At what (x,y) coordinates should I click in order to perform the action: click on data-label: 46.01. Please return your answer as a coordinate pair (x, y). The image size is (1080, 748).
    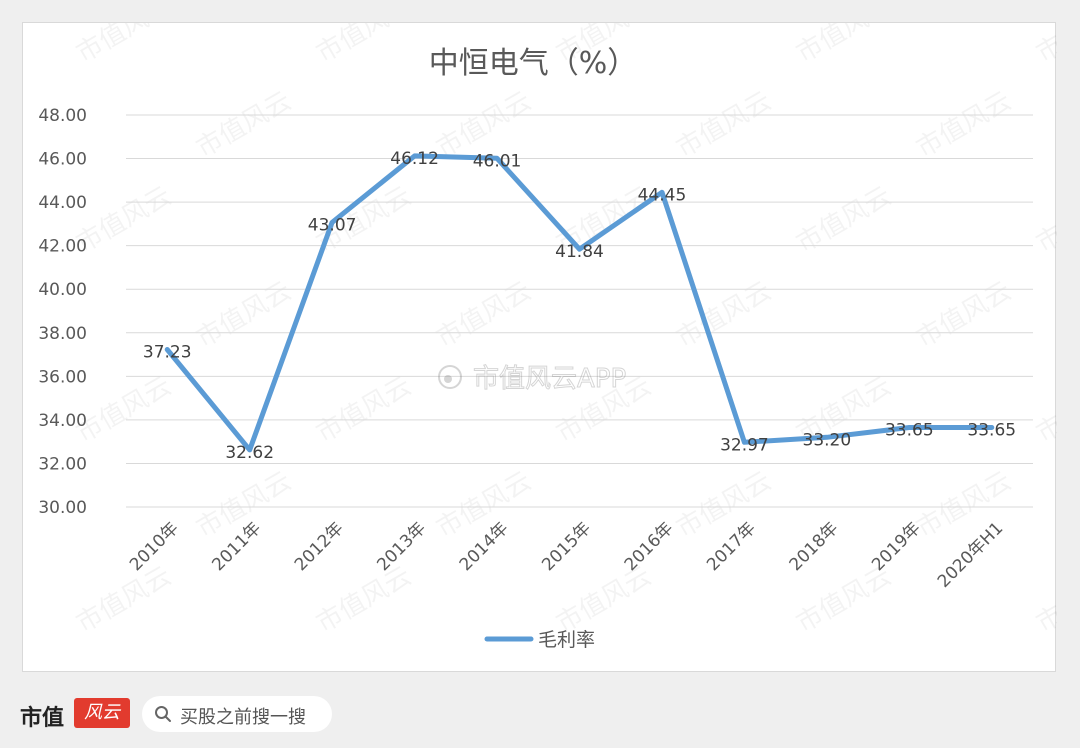
    Looking at the image, I should click on (497, 161).